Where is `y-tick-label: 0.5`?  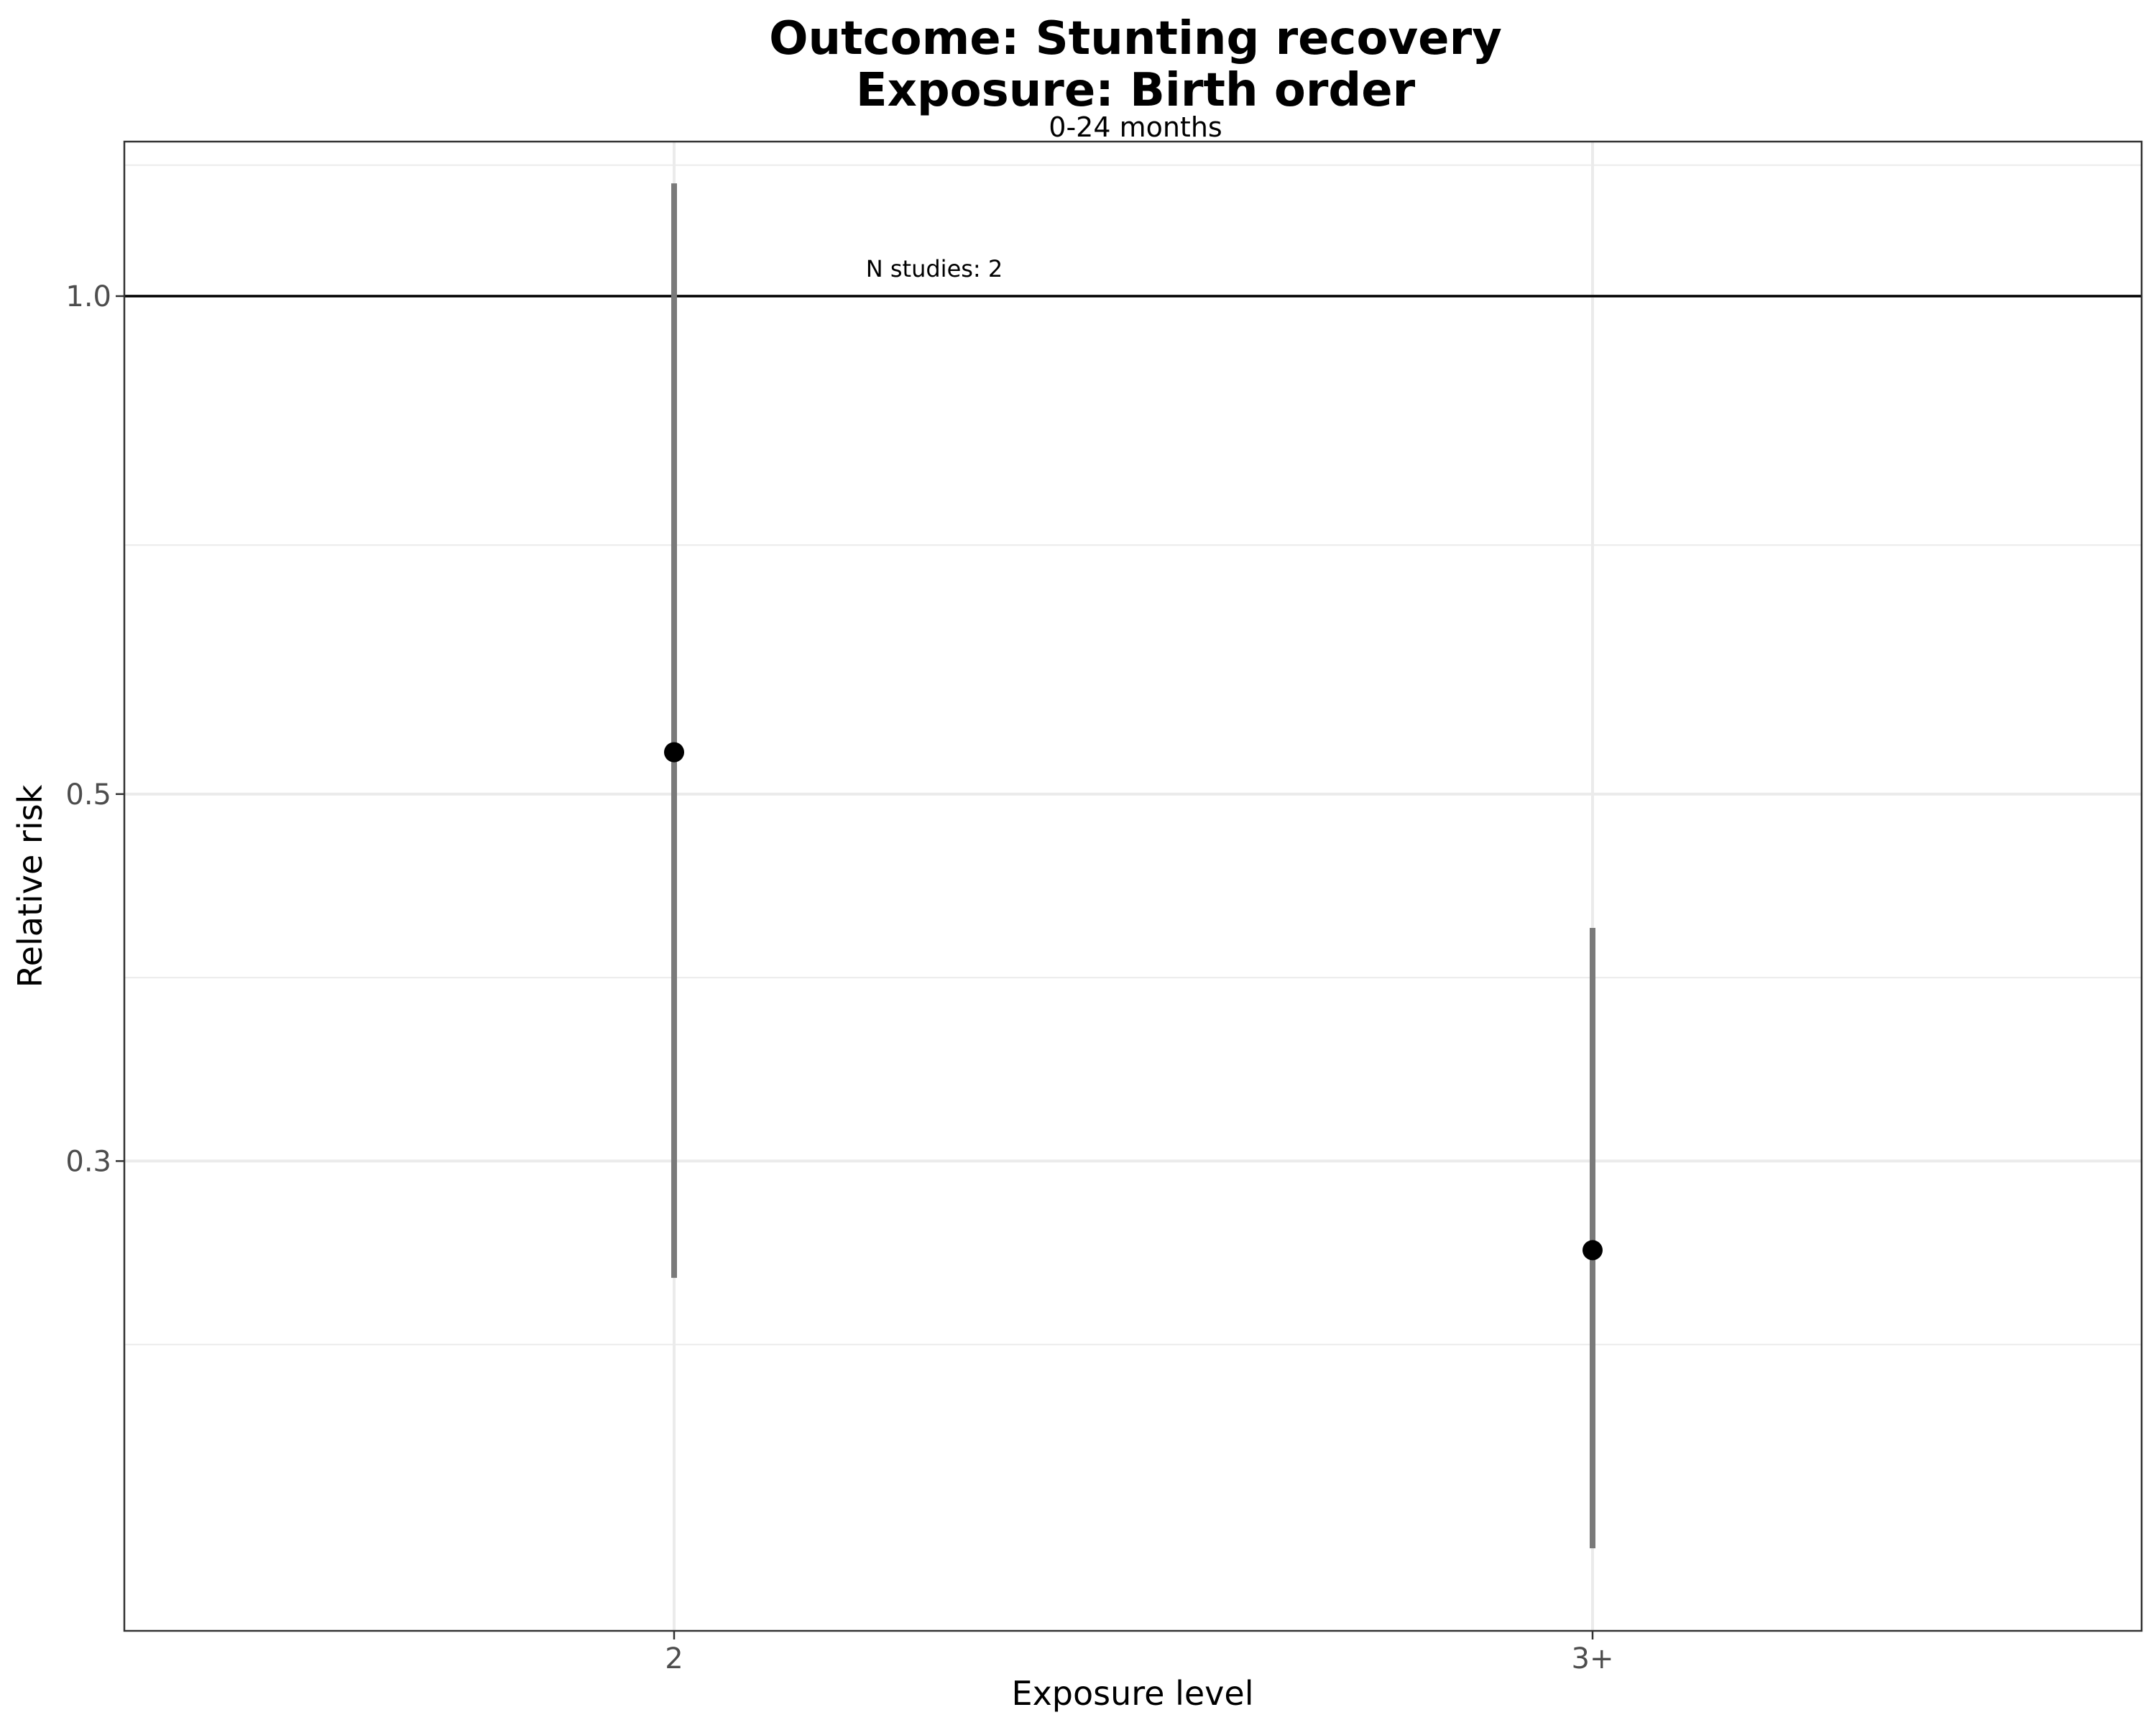 y-tick-label: 0.5 is located at coordinates (88, 794).